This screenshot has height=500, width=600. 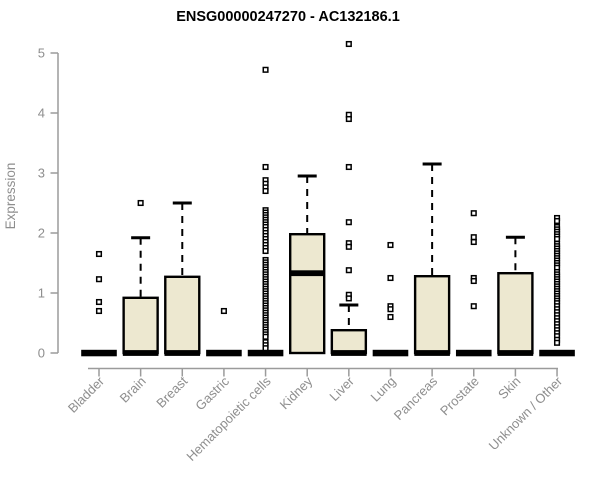 I want to click on median-line-pancreas, so click(x=432, y=353).